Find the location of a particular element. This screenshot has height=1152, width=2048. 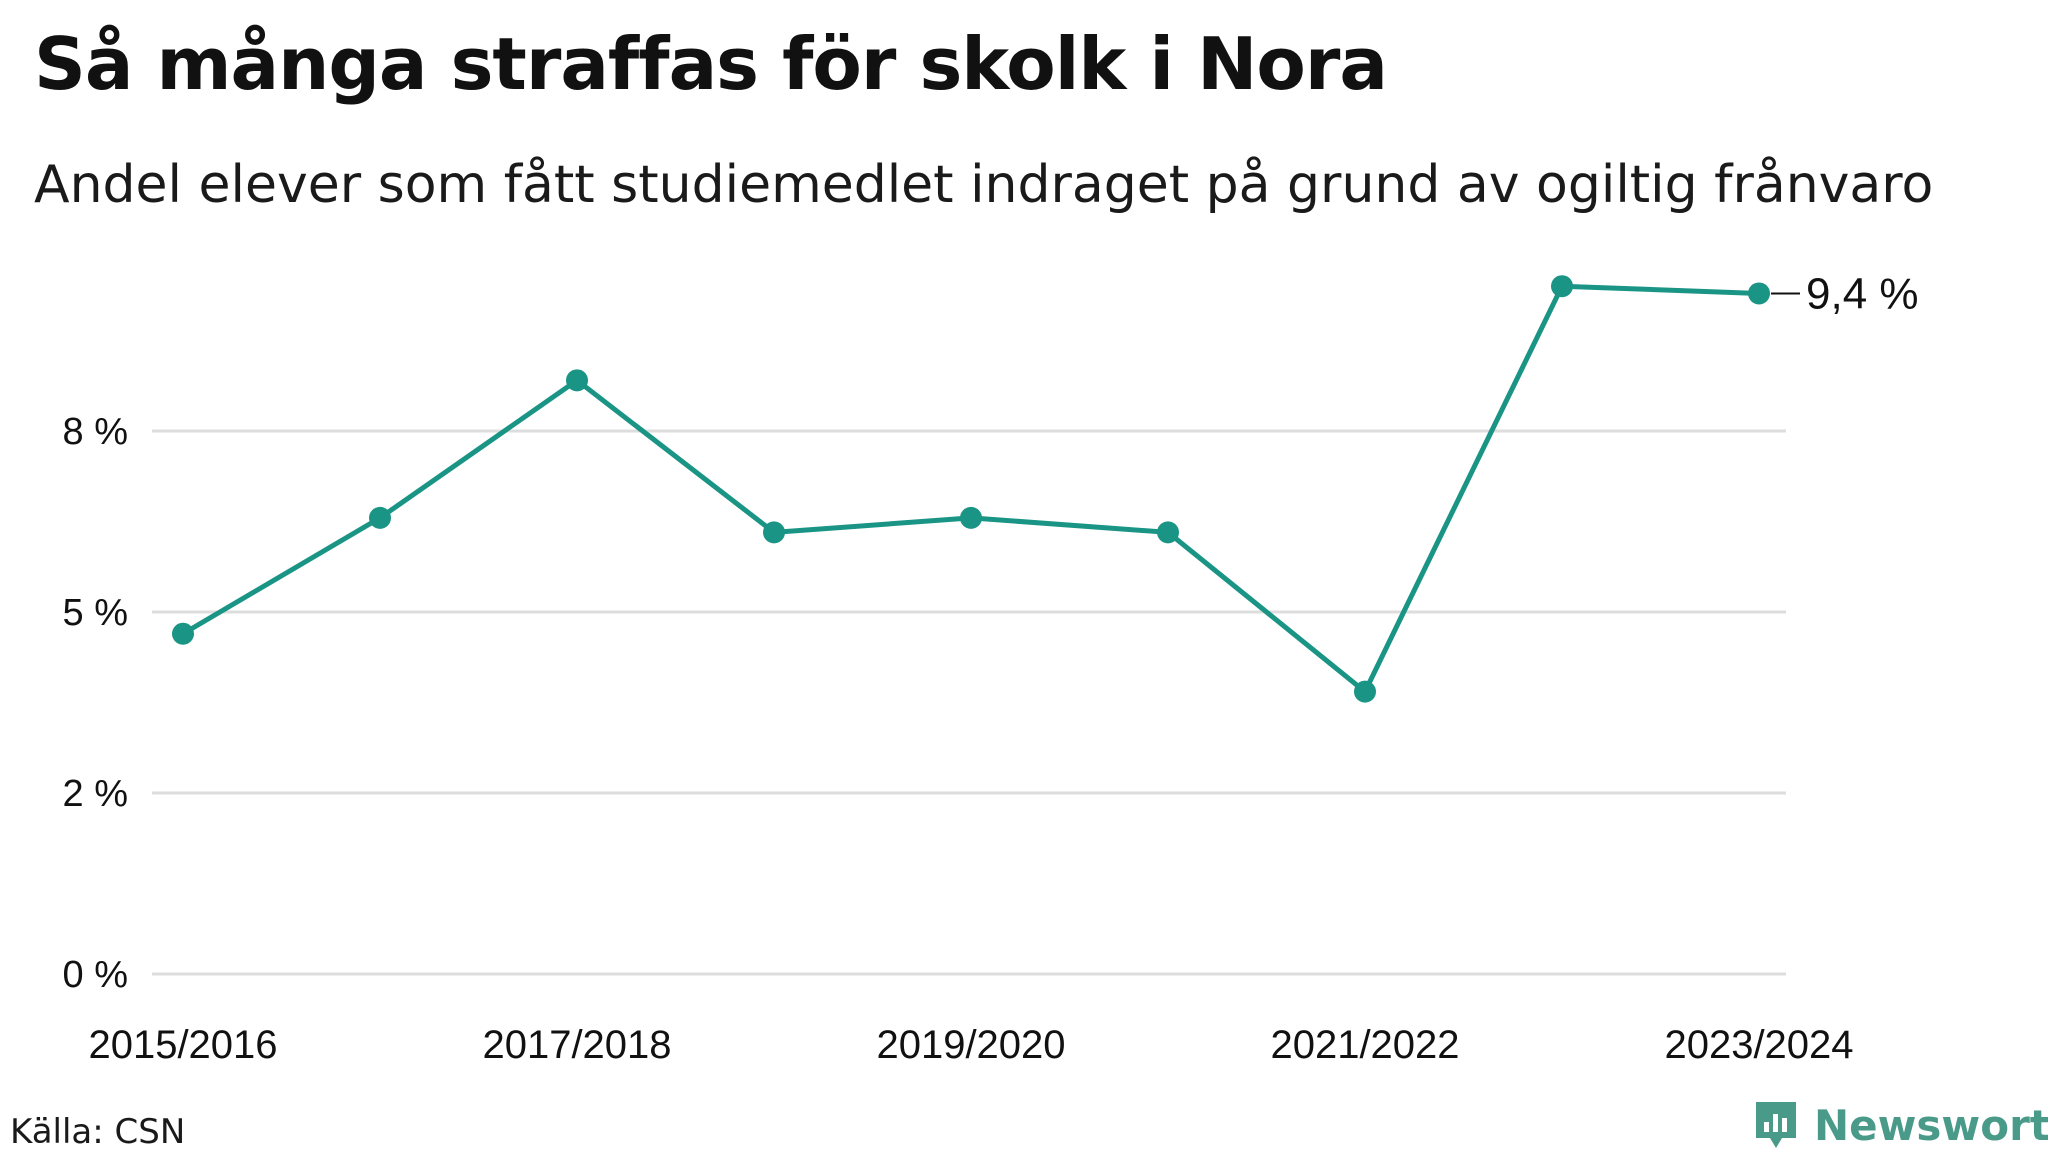

brand-name: Newsworthy is located at coordinates (1931, 1125).